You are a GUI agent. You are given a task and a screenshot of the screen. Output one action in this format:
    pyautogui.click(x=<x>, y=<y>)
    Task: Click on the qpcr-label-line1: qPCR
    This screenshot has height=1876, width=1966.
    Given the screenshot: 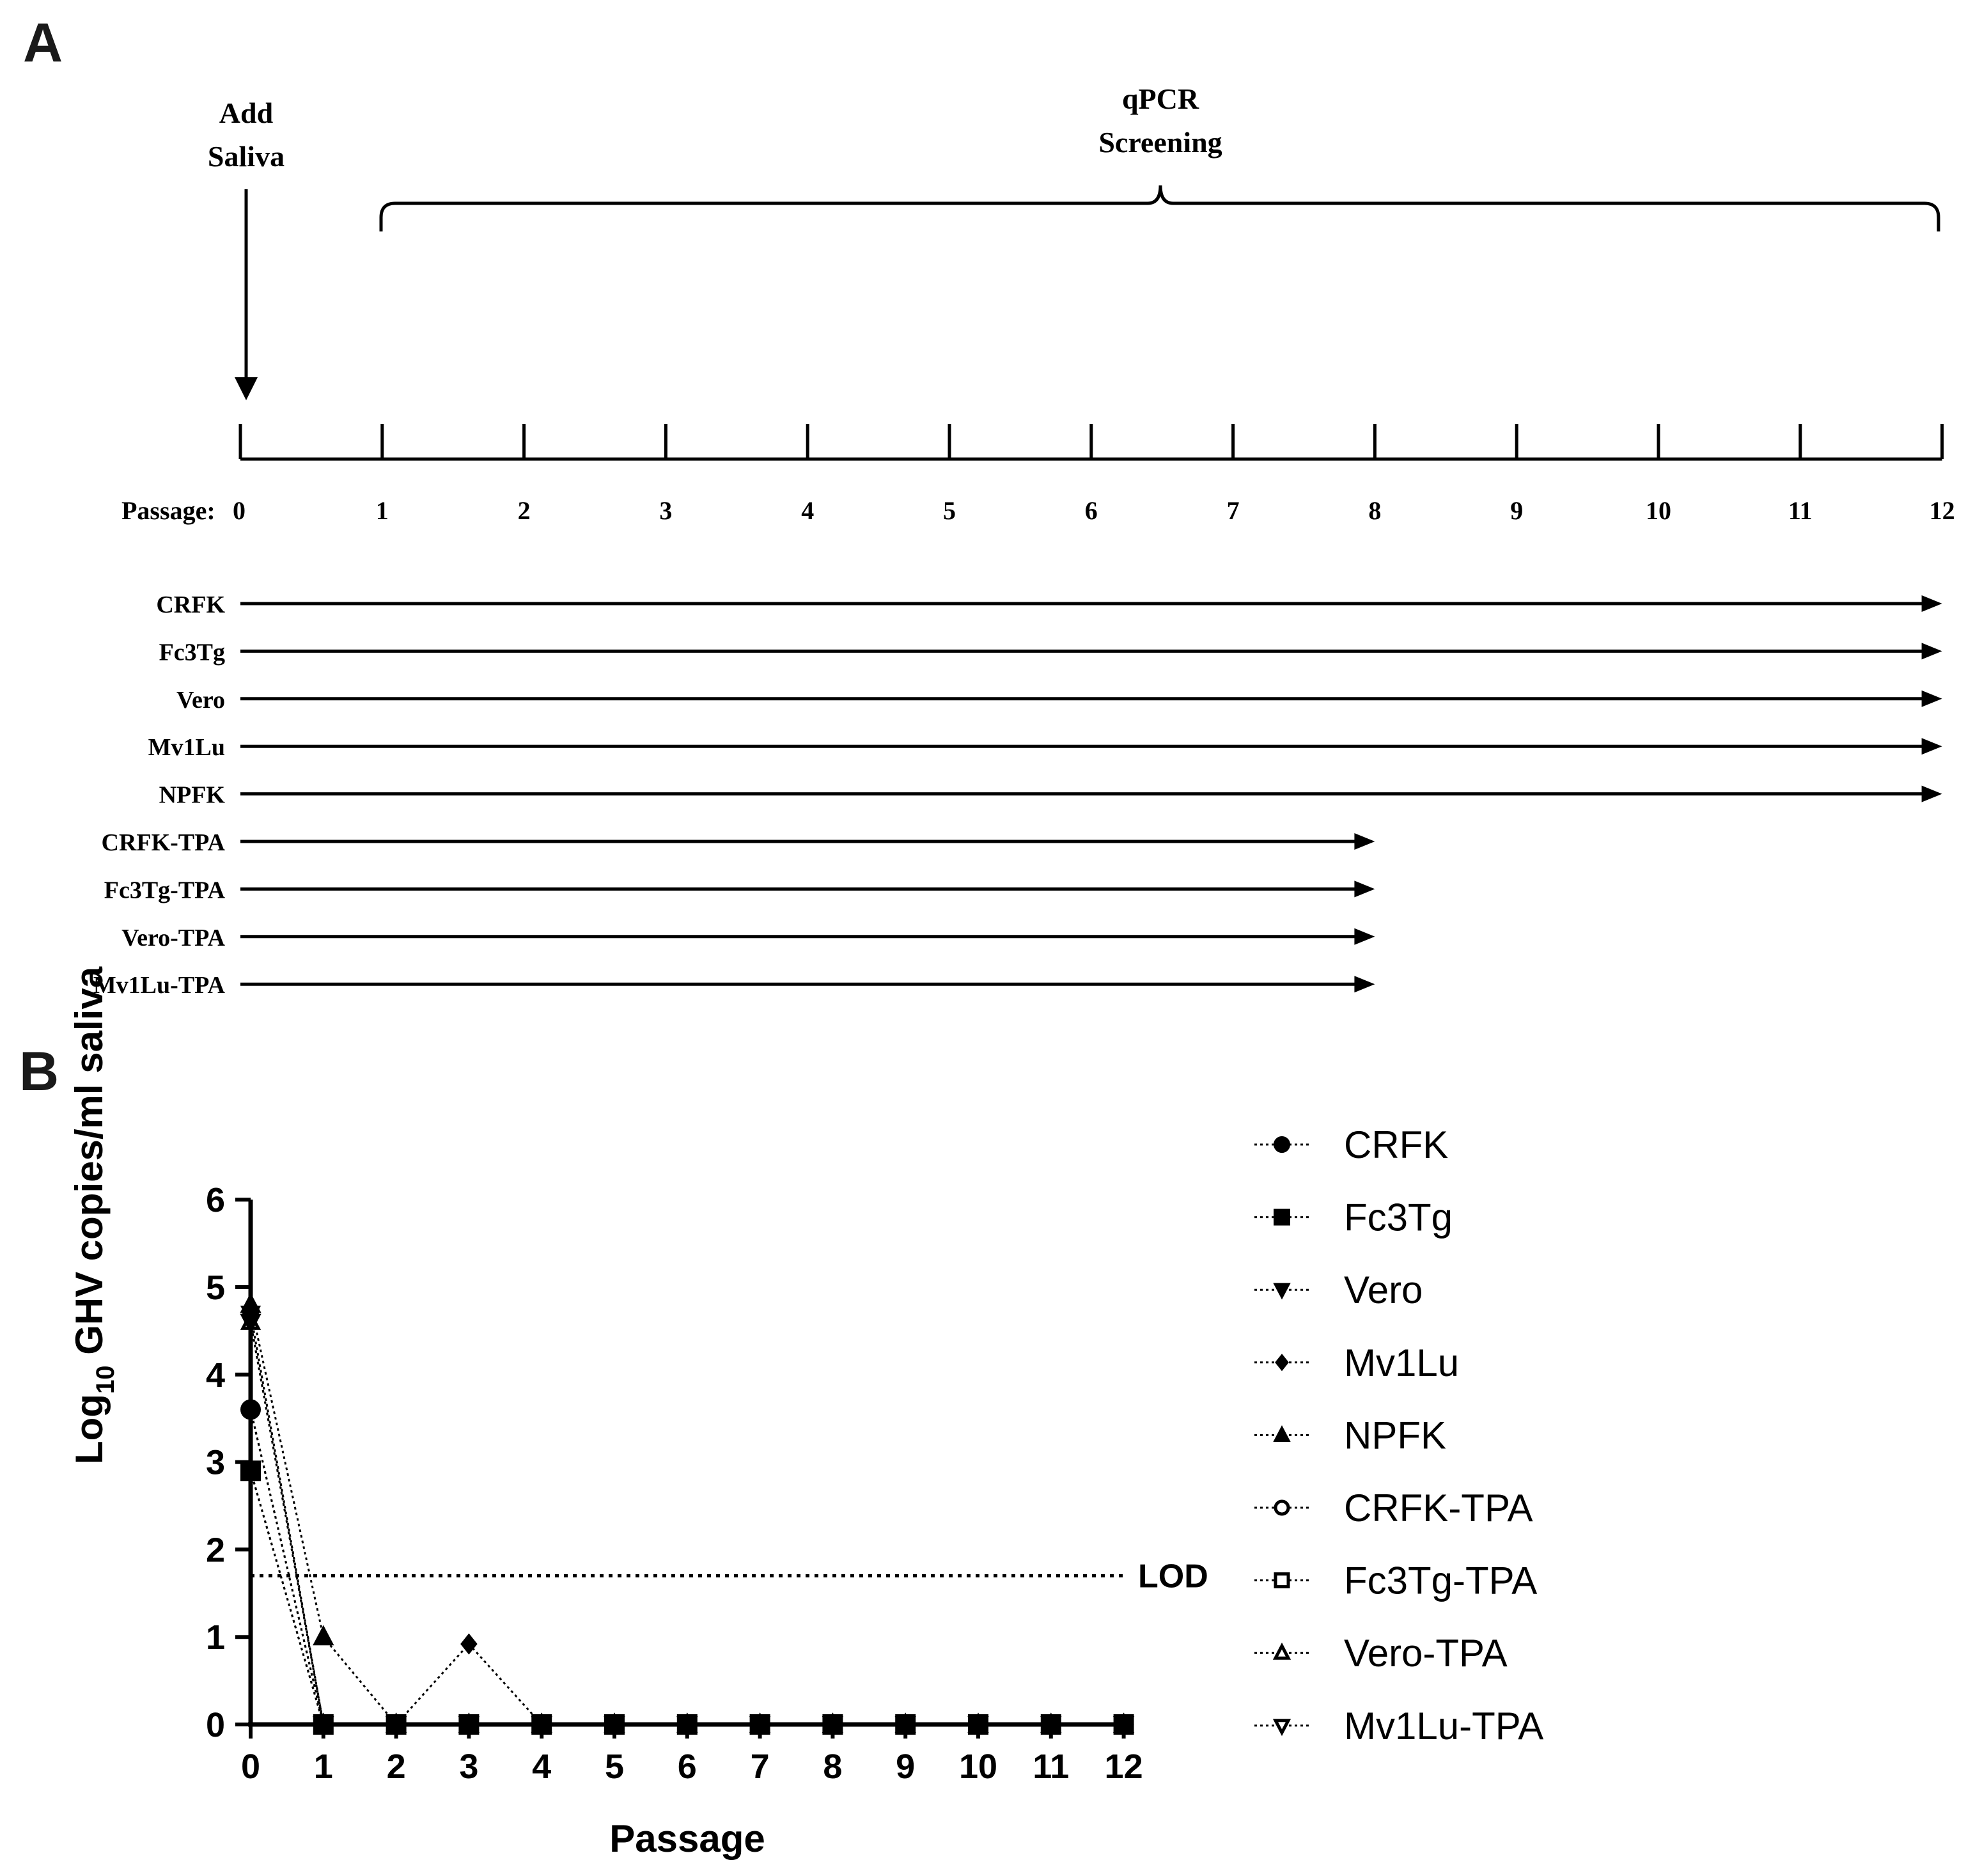 What is the action you would take?
    pyautogui.click(x=1161, y=98)
    